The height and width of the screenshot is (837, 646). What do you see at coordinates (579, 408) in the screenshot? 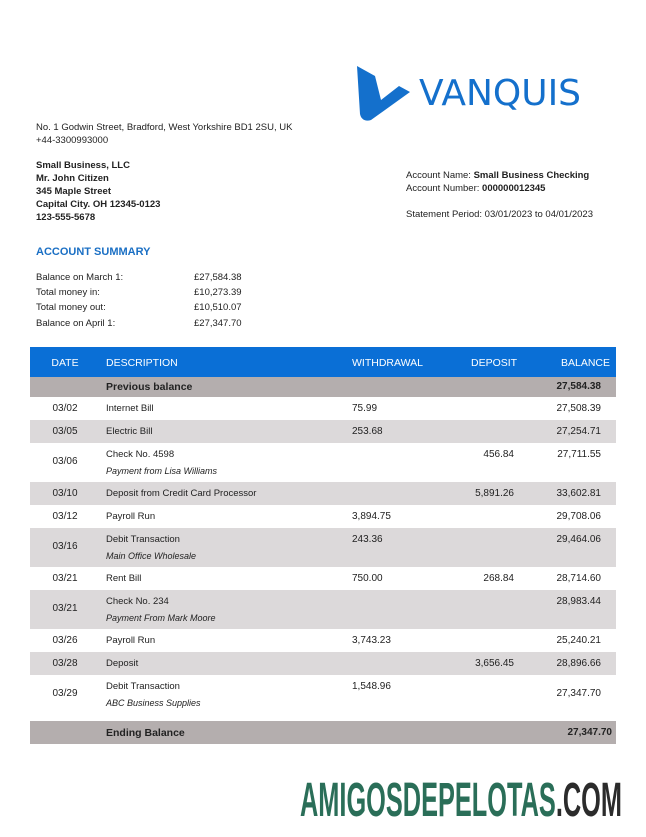
I see `cell-balance: 27,508.39` at bounding box center [579, 408].